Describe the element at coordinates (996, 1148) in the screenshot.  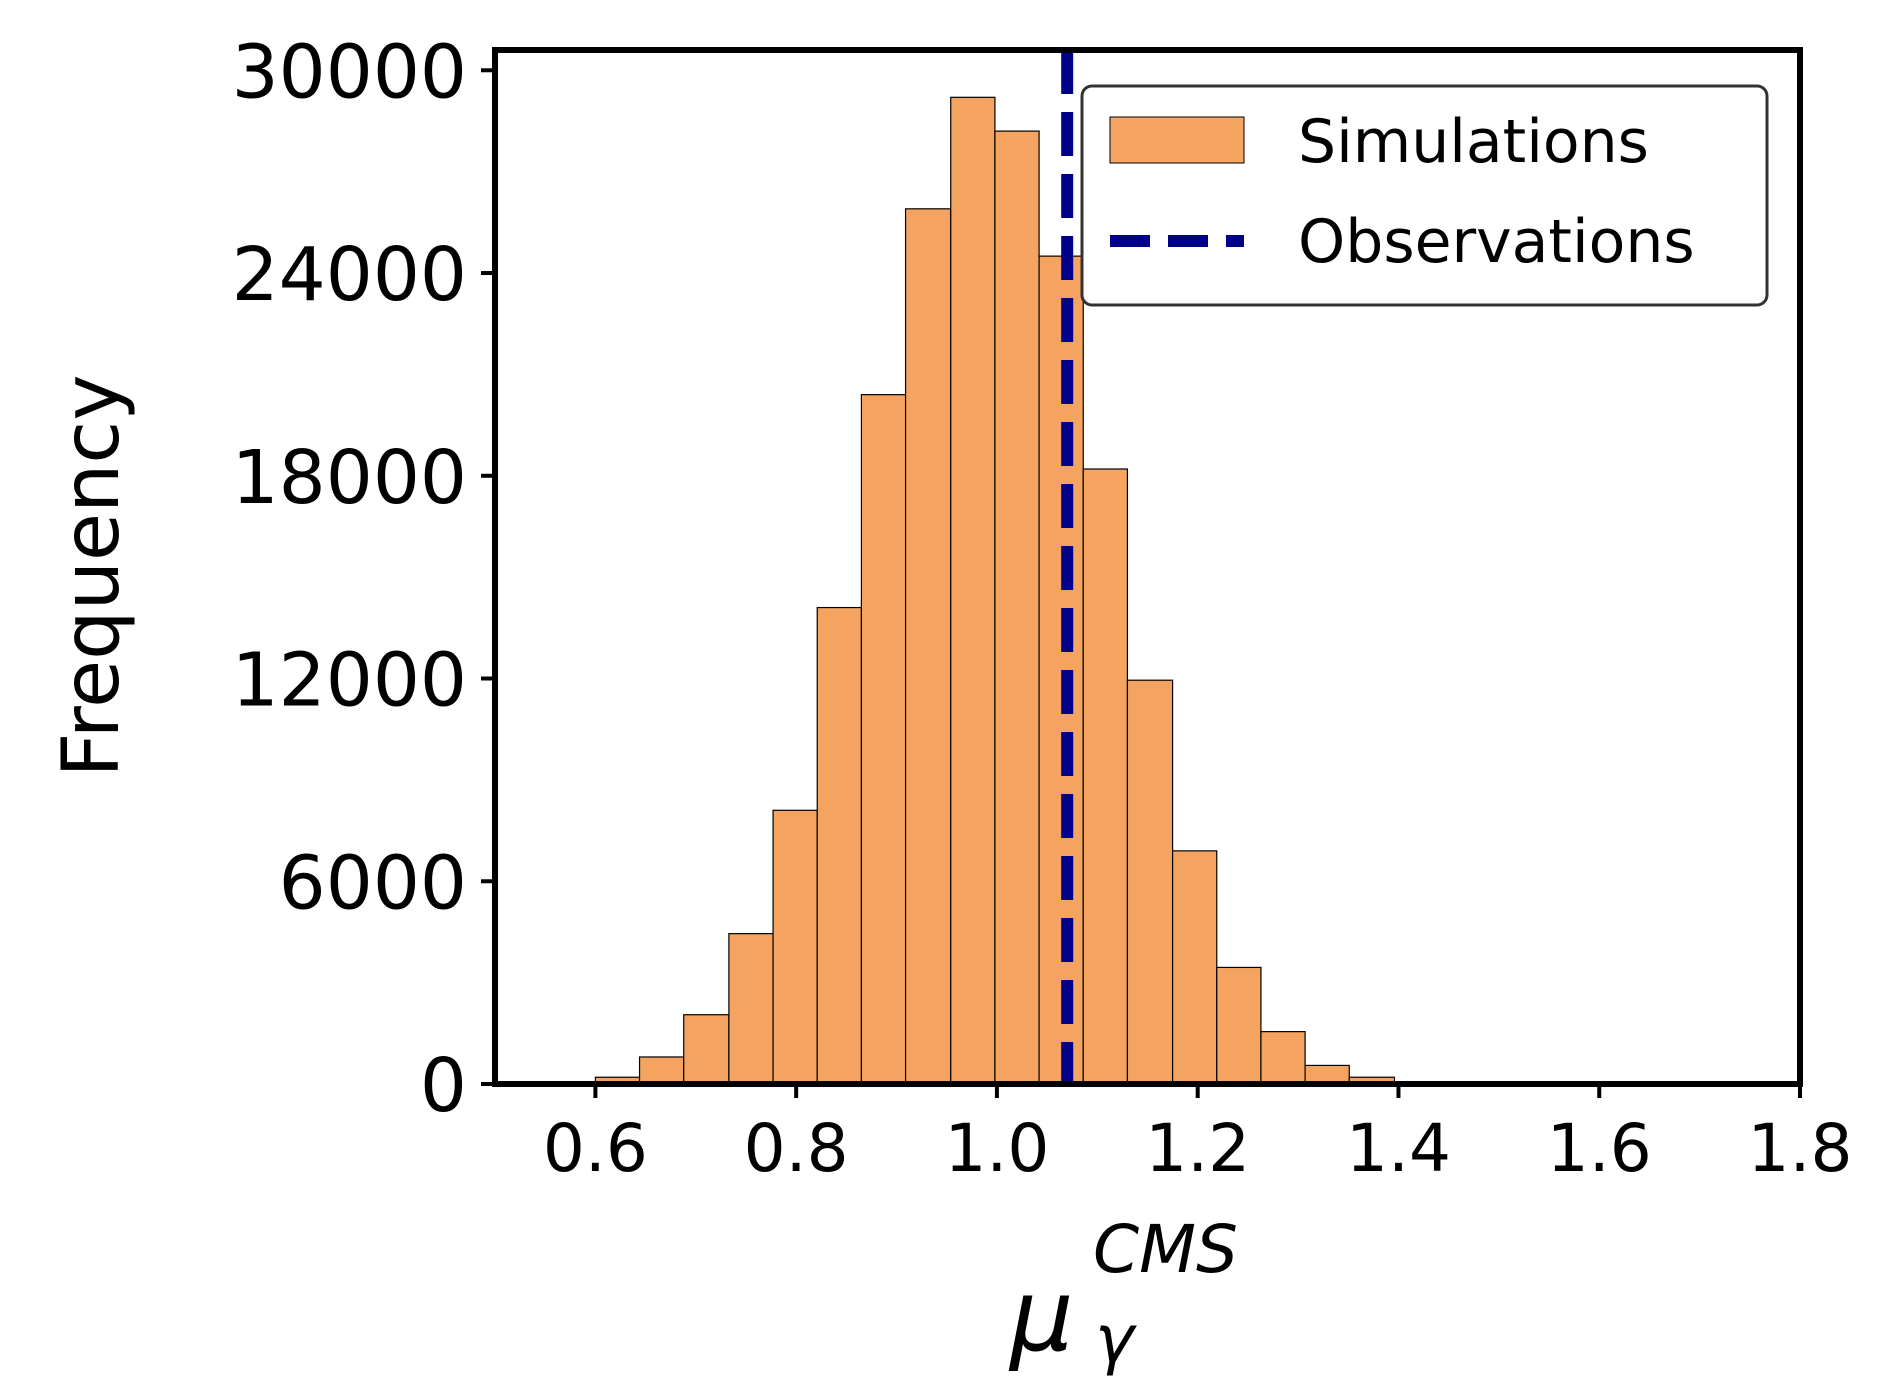
I see `x-tick-label: 1.0` at that location.